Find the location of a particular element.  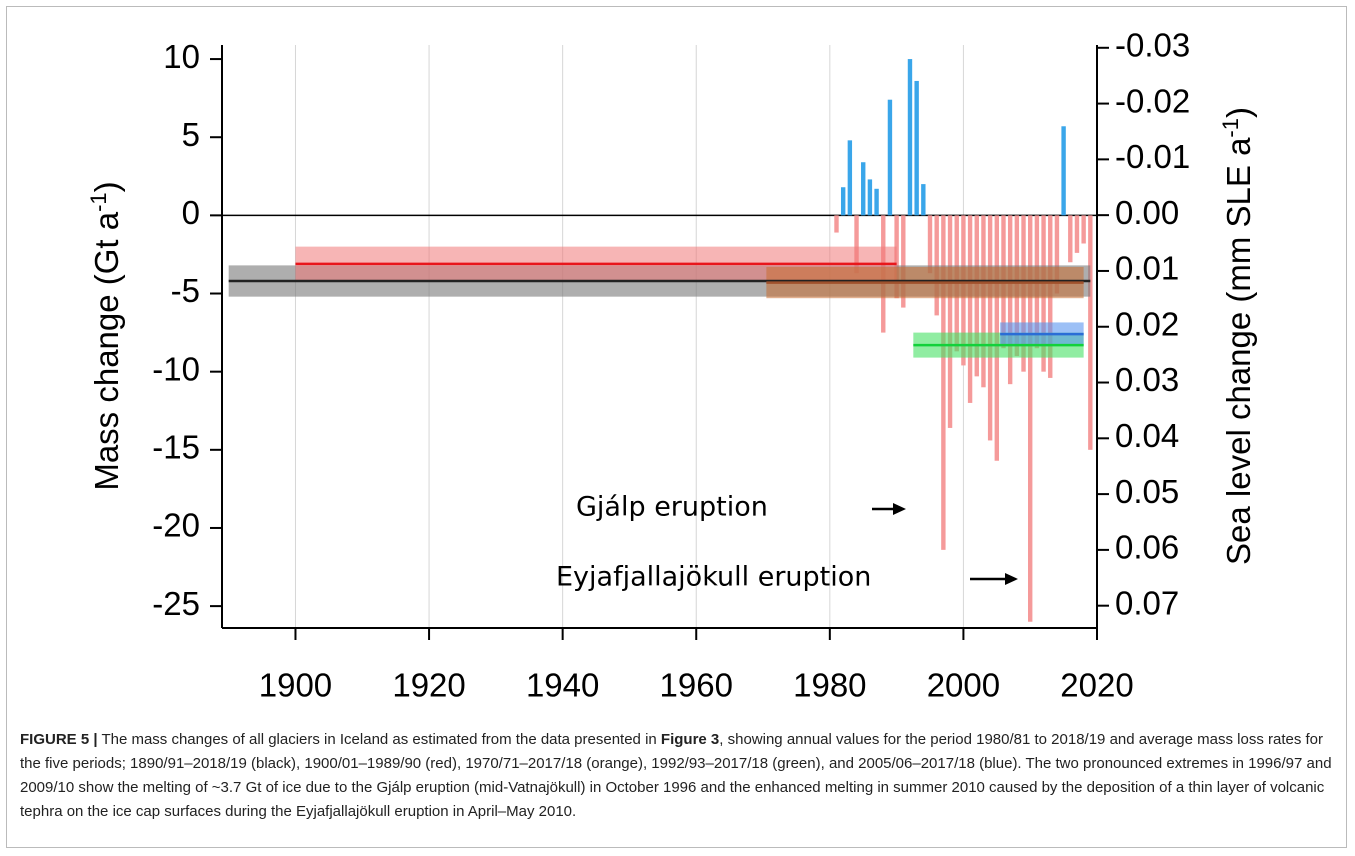

y-tick-label: 5 is located at coordinates (191, 134).